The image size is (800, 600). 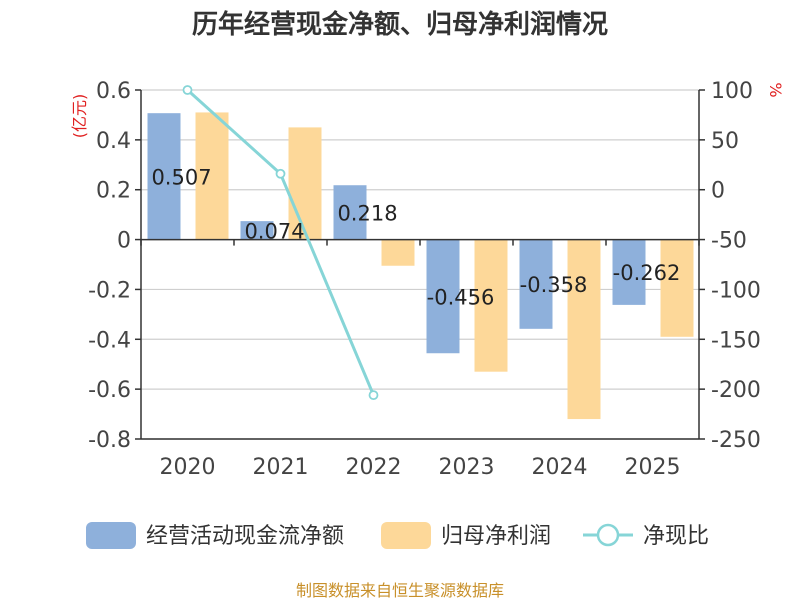 I want to click on right-axis-unit: %, so click(x=775, y=89).